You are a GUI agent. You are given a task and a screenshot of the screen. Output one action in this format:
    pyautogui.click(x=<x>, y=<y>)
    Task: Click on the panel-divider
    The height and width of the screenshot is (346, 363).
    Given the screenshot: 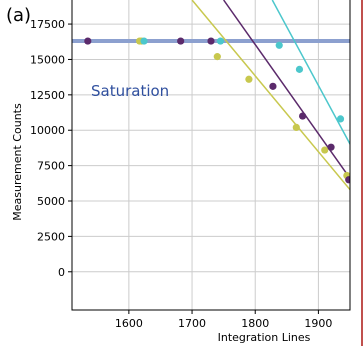 What is the action you would take?
    pyautogui.click(x=362, y=173)
    